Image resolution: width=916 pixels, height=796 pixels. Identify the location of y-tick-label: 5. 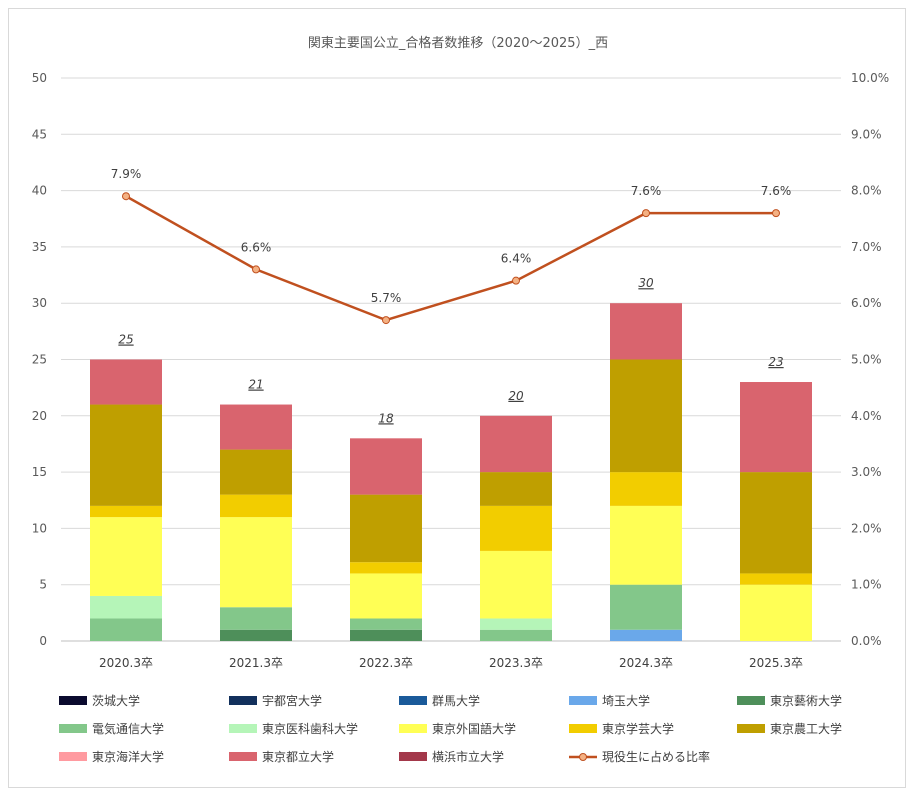
(43, 585).